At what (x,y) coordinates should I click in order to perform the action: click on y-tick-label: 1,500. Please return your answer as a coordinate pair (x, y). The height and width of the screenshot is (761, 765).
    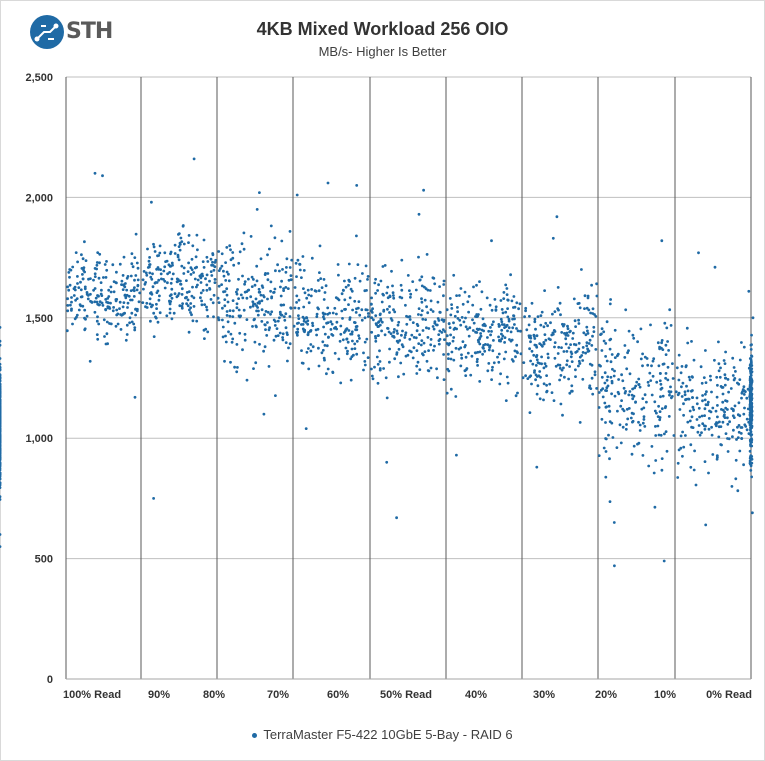
    Looking at the image, I should click on (39, 319).